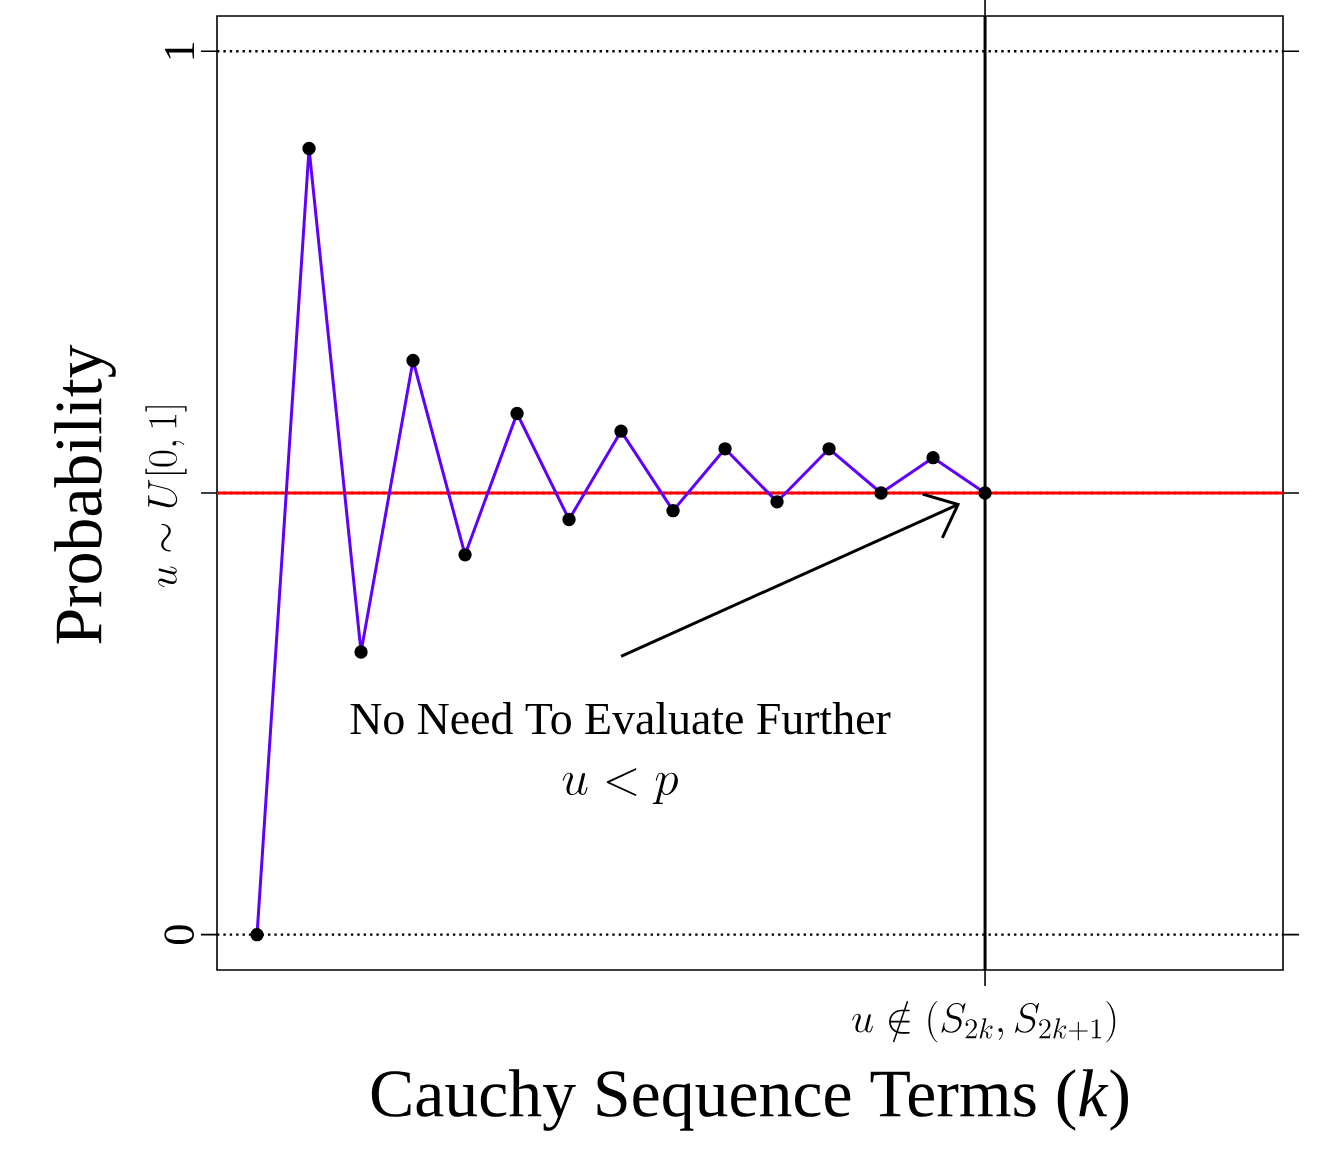  What do you see at coordinates (620, 786) in the screenshot?
I see `annotation: $u < p$` at bounding box center [620, 786].